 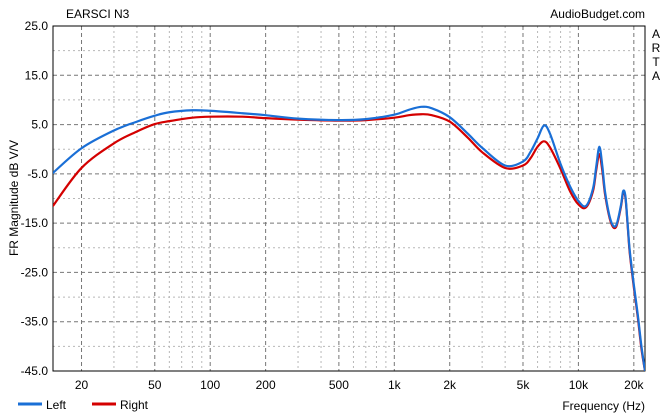 What do you see at coordinates (339, 385) in the screenshot?
I see `x-tick-label: 500` at bounding box center [339, 385].